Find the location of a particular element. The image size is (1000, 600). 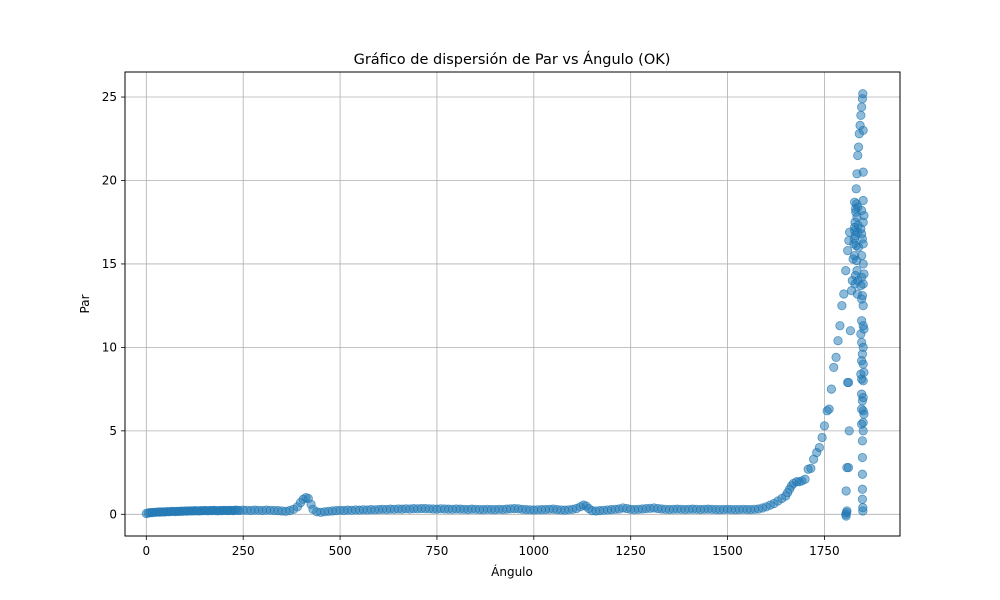

x-tick-label: 750 is located at coordinates (436, 551).